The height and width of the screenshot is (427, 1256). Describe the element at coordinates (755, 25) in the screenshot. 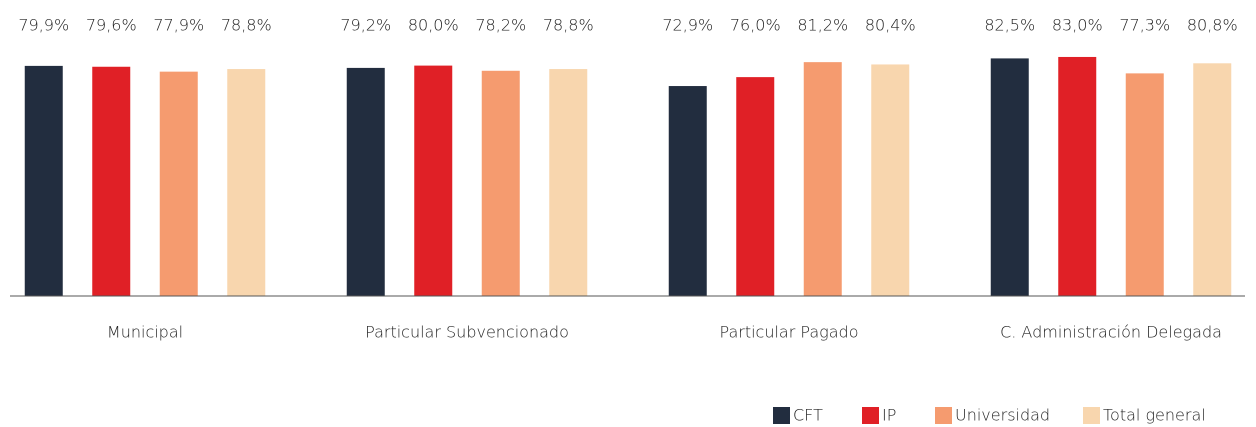

I see `value-label: 76,0%` at that location.